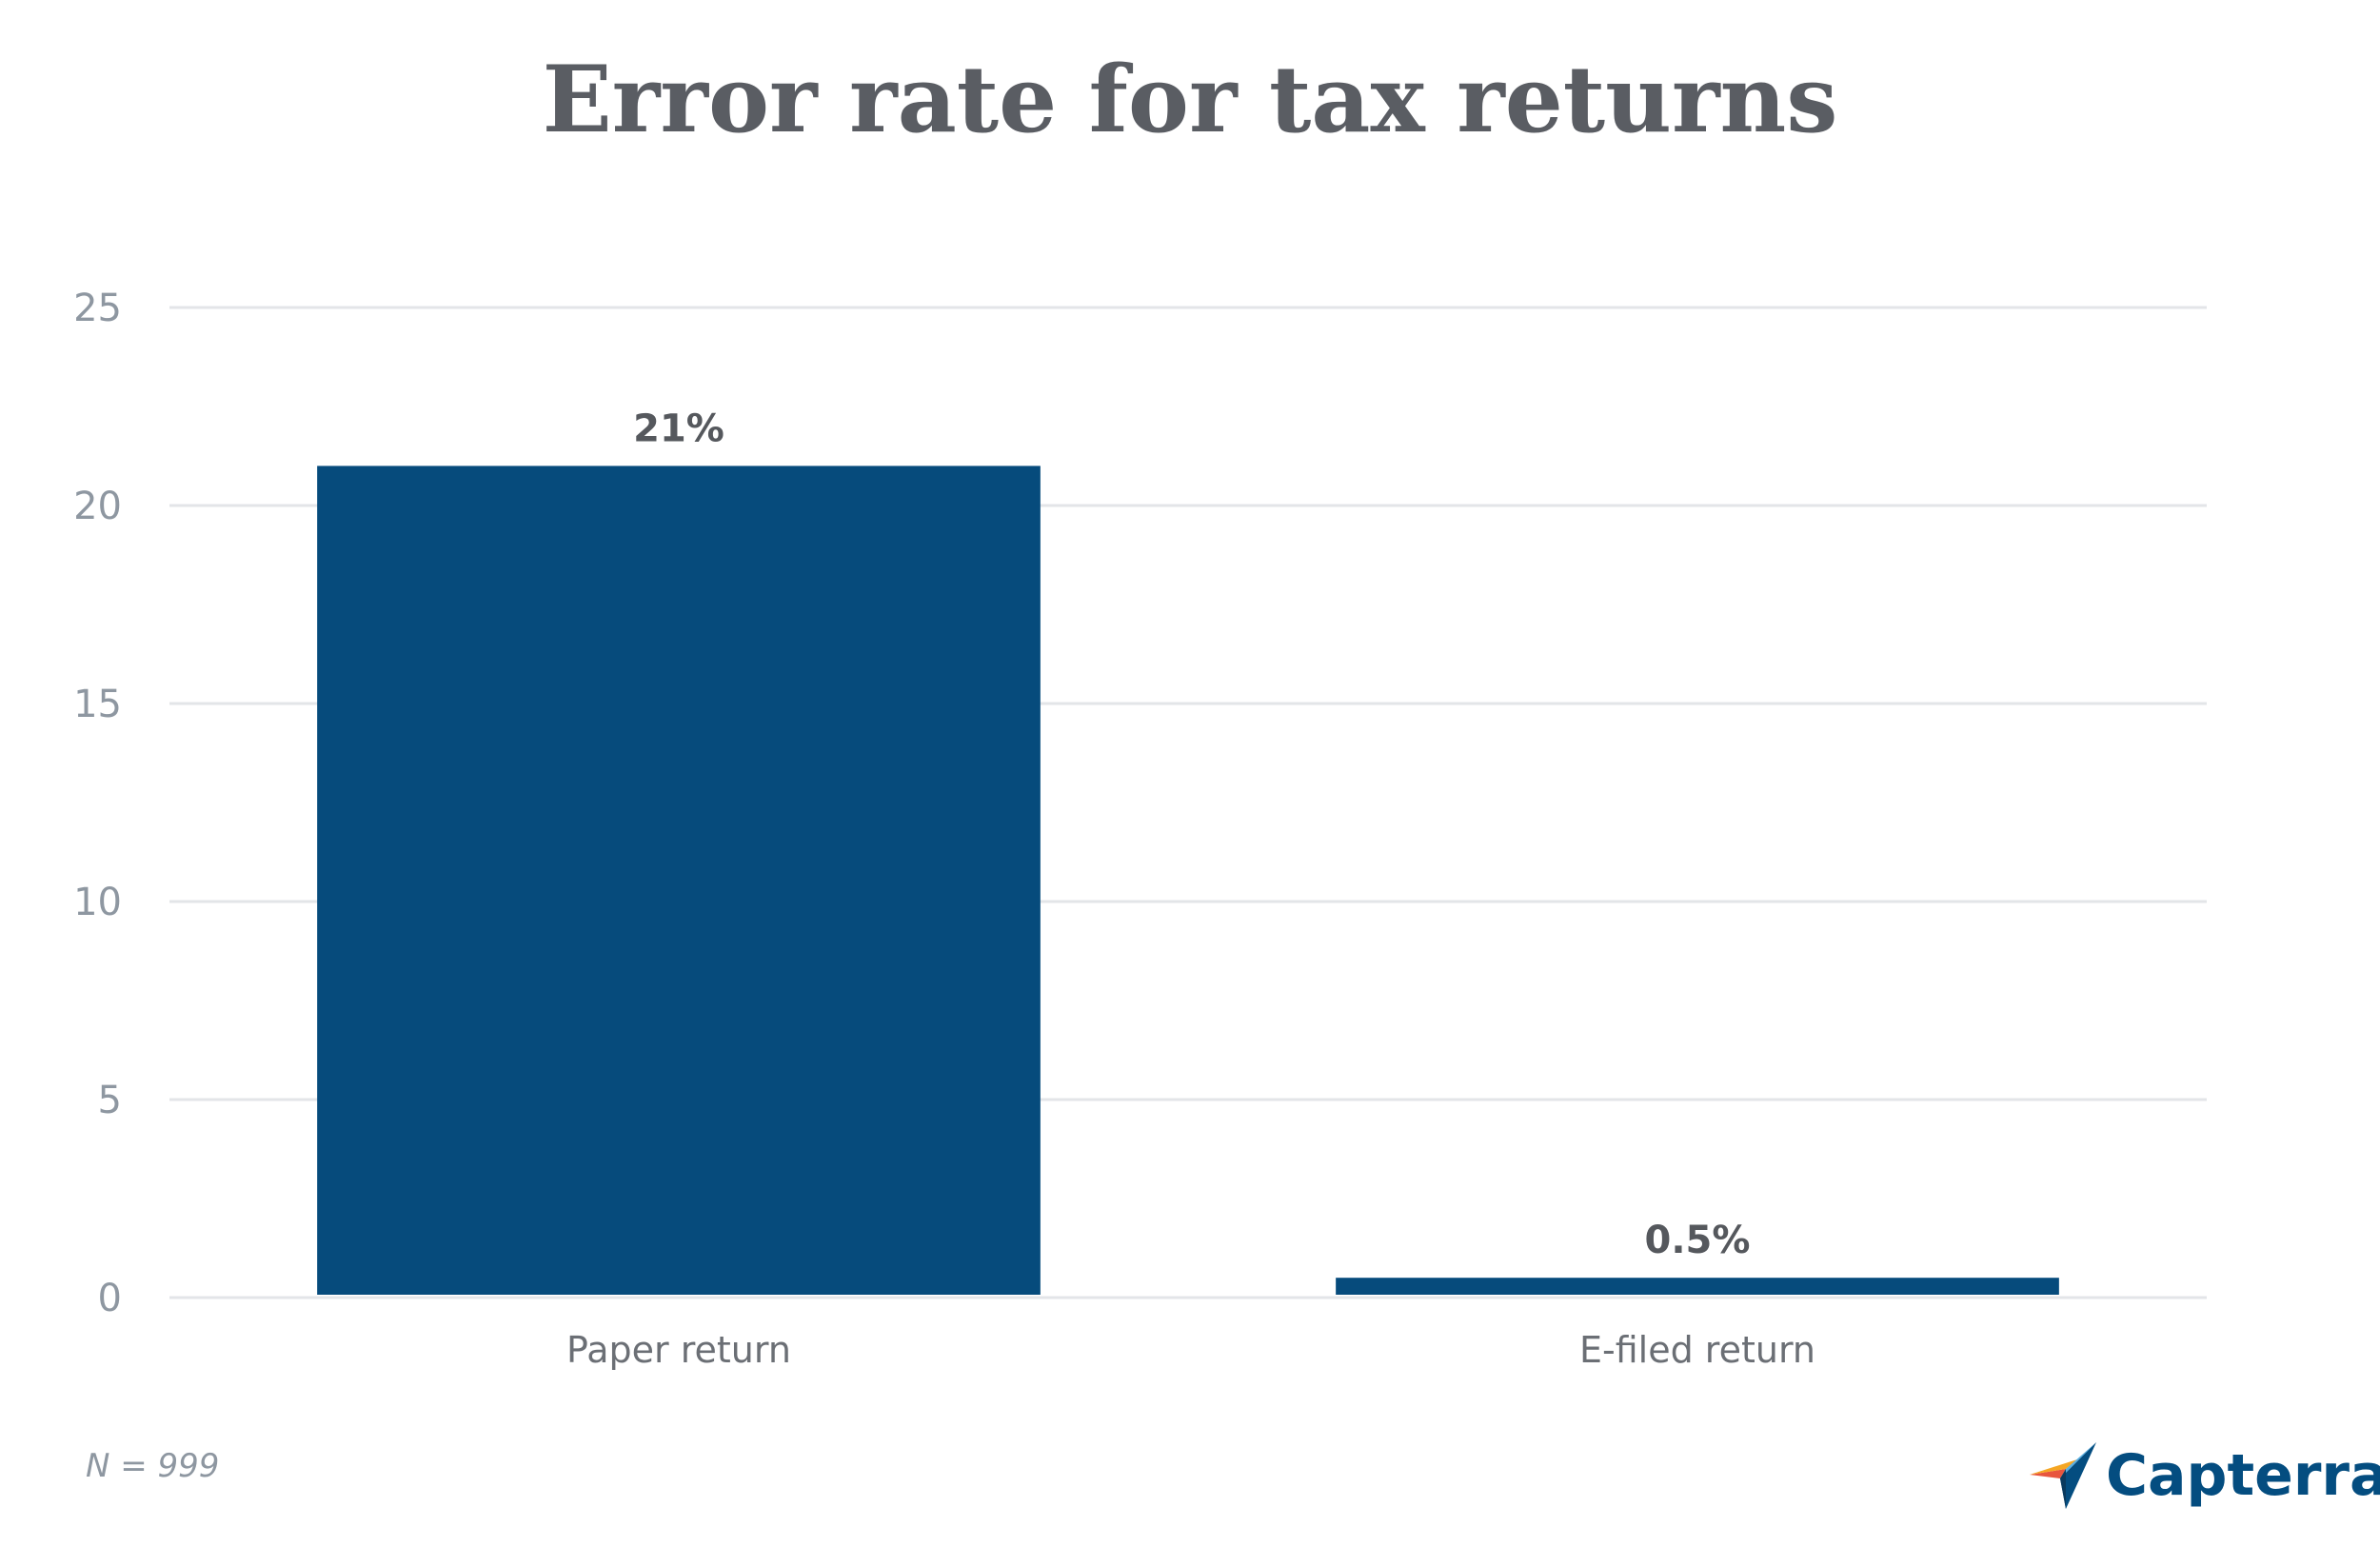 The width and height of the screenshot is (2380, 1547). Describe the element at coordinates (678, 428) in the screenshot. I see `data-label-paper-return: 21%` at that location.